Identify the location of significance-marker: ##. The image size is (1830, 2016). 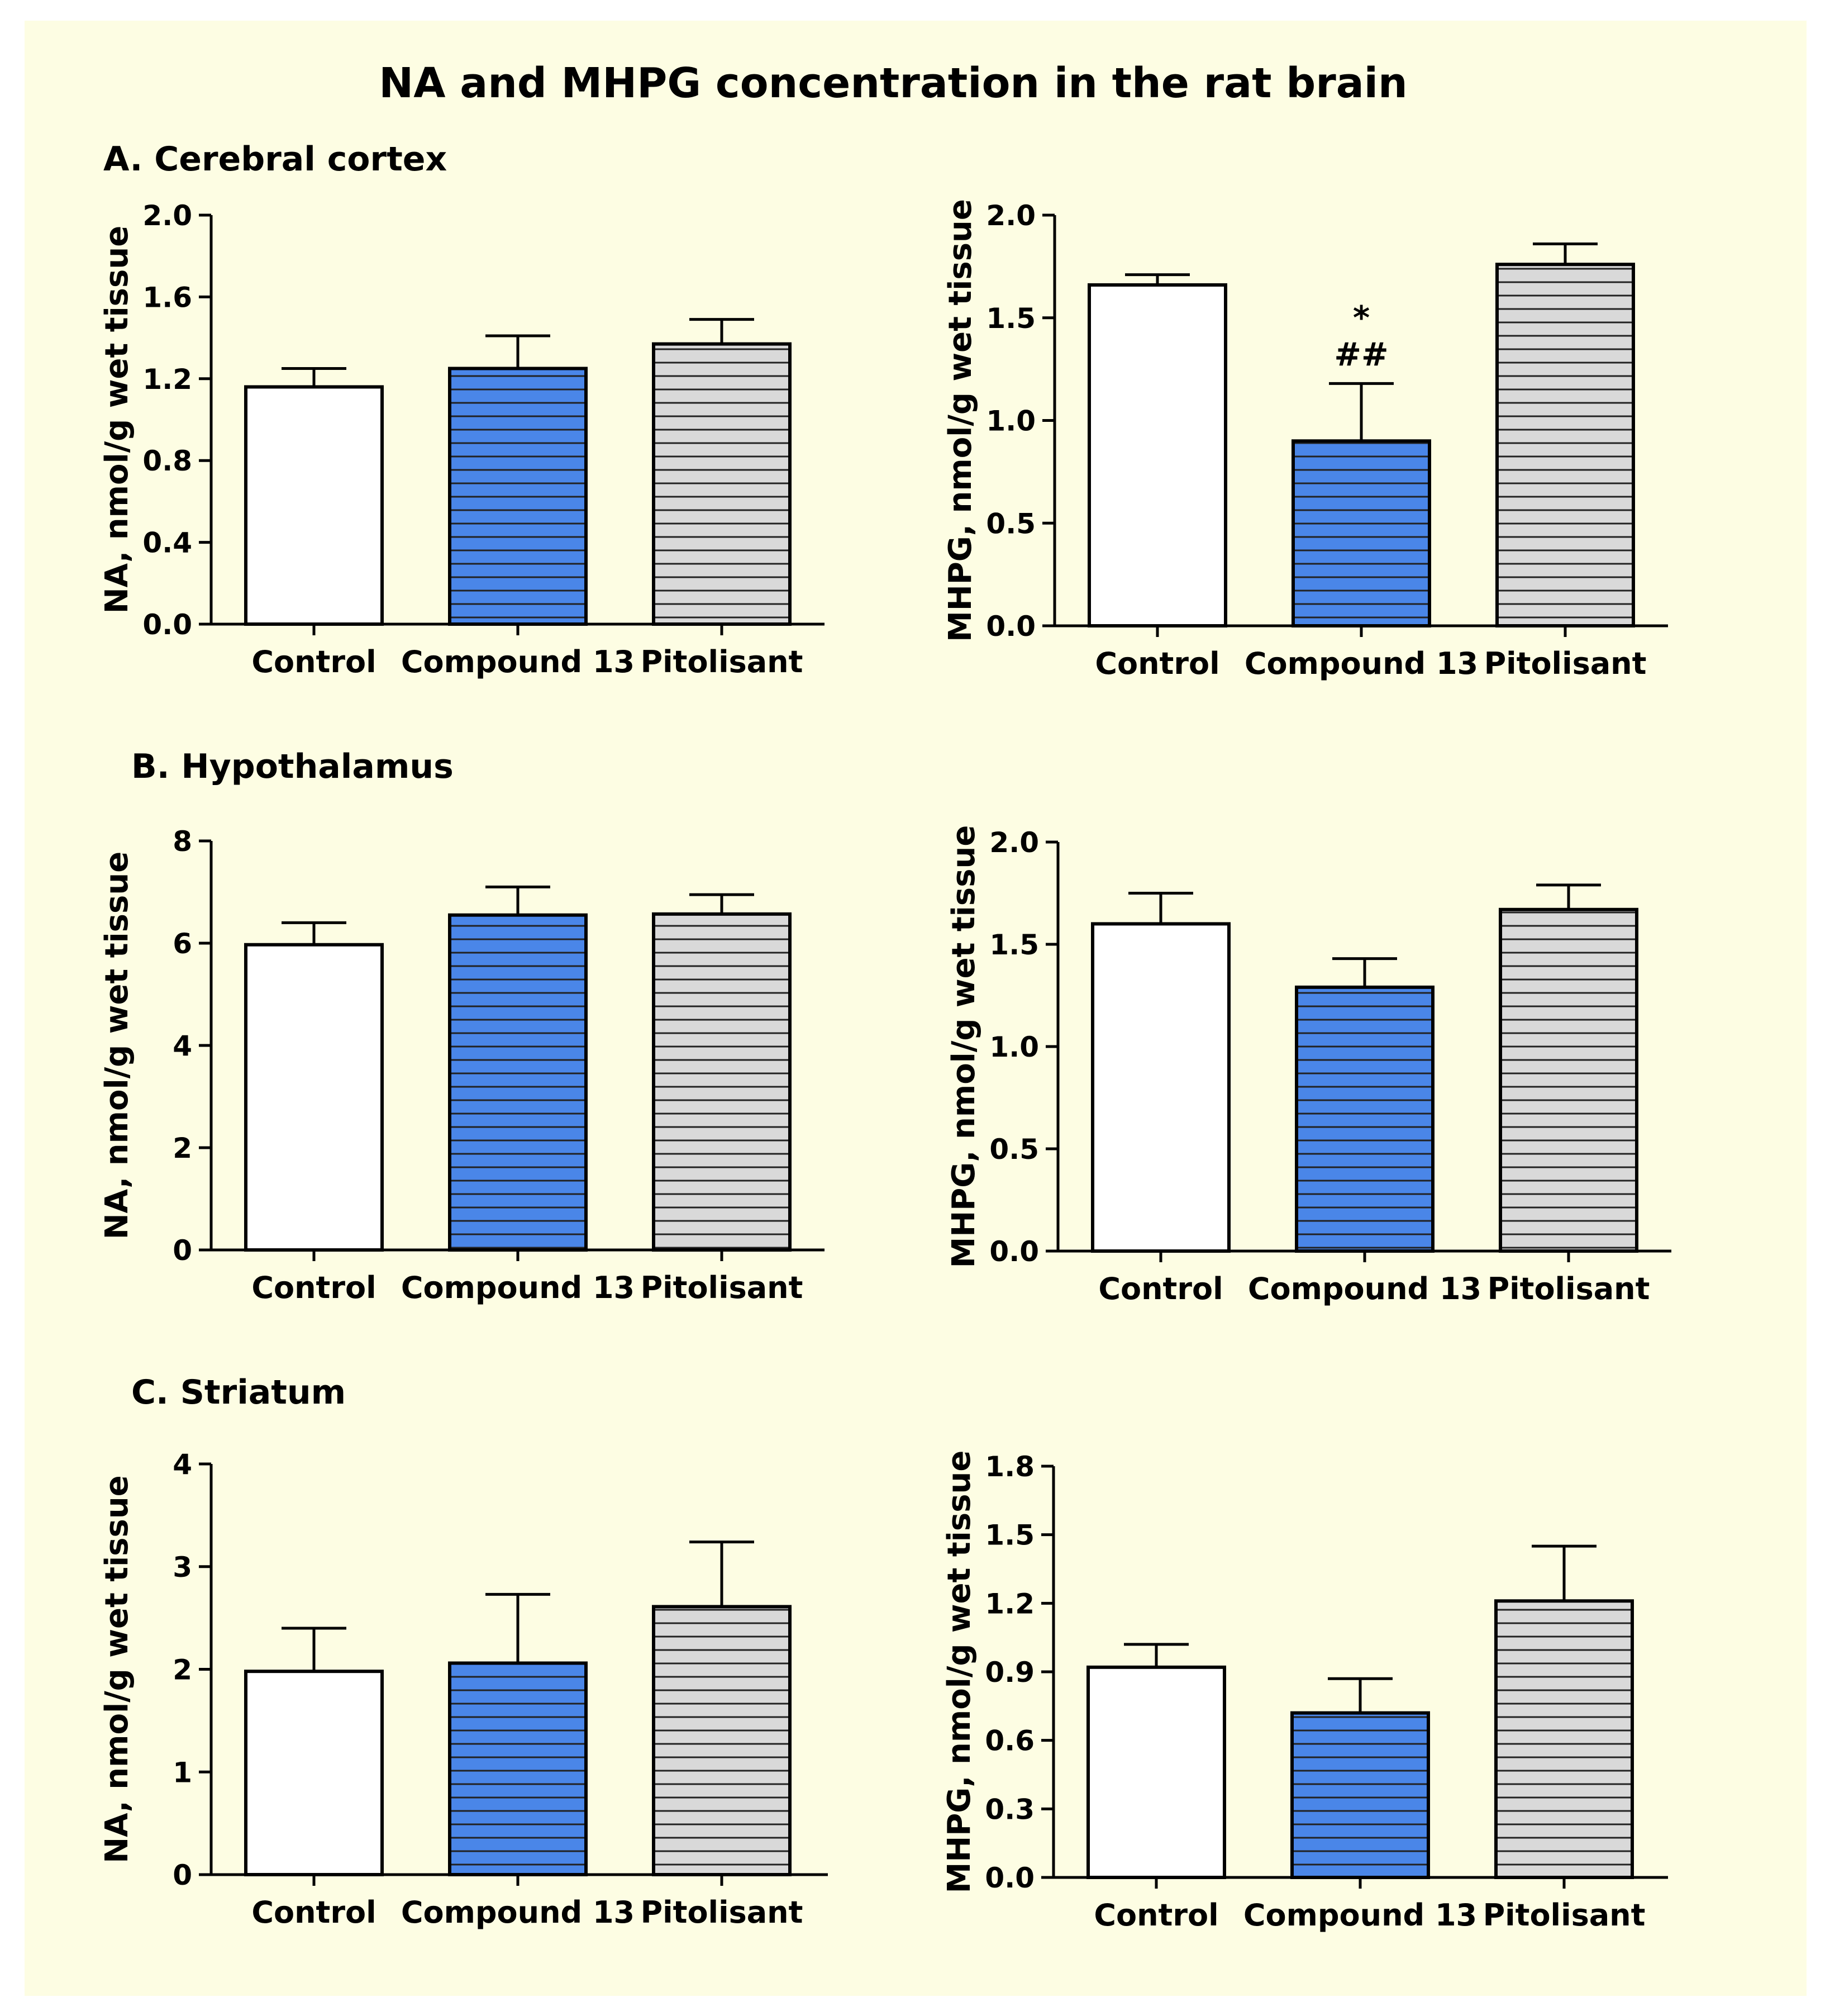
(1361, 354).